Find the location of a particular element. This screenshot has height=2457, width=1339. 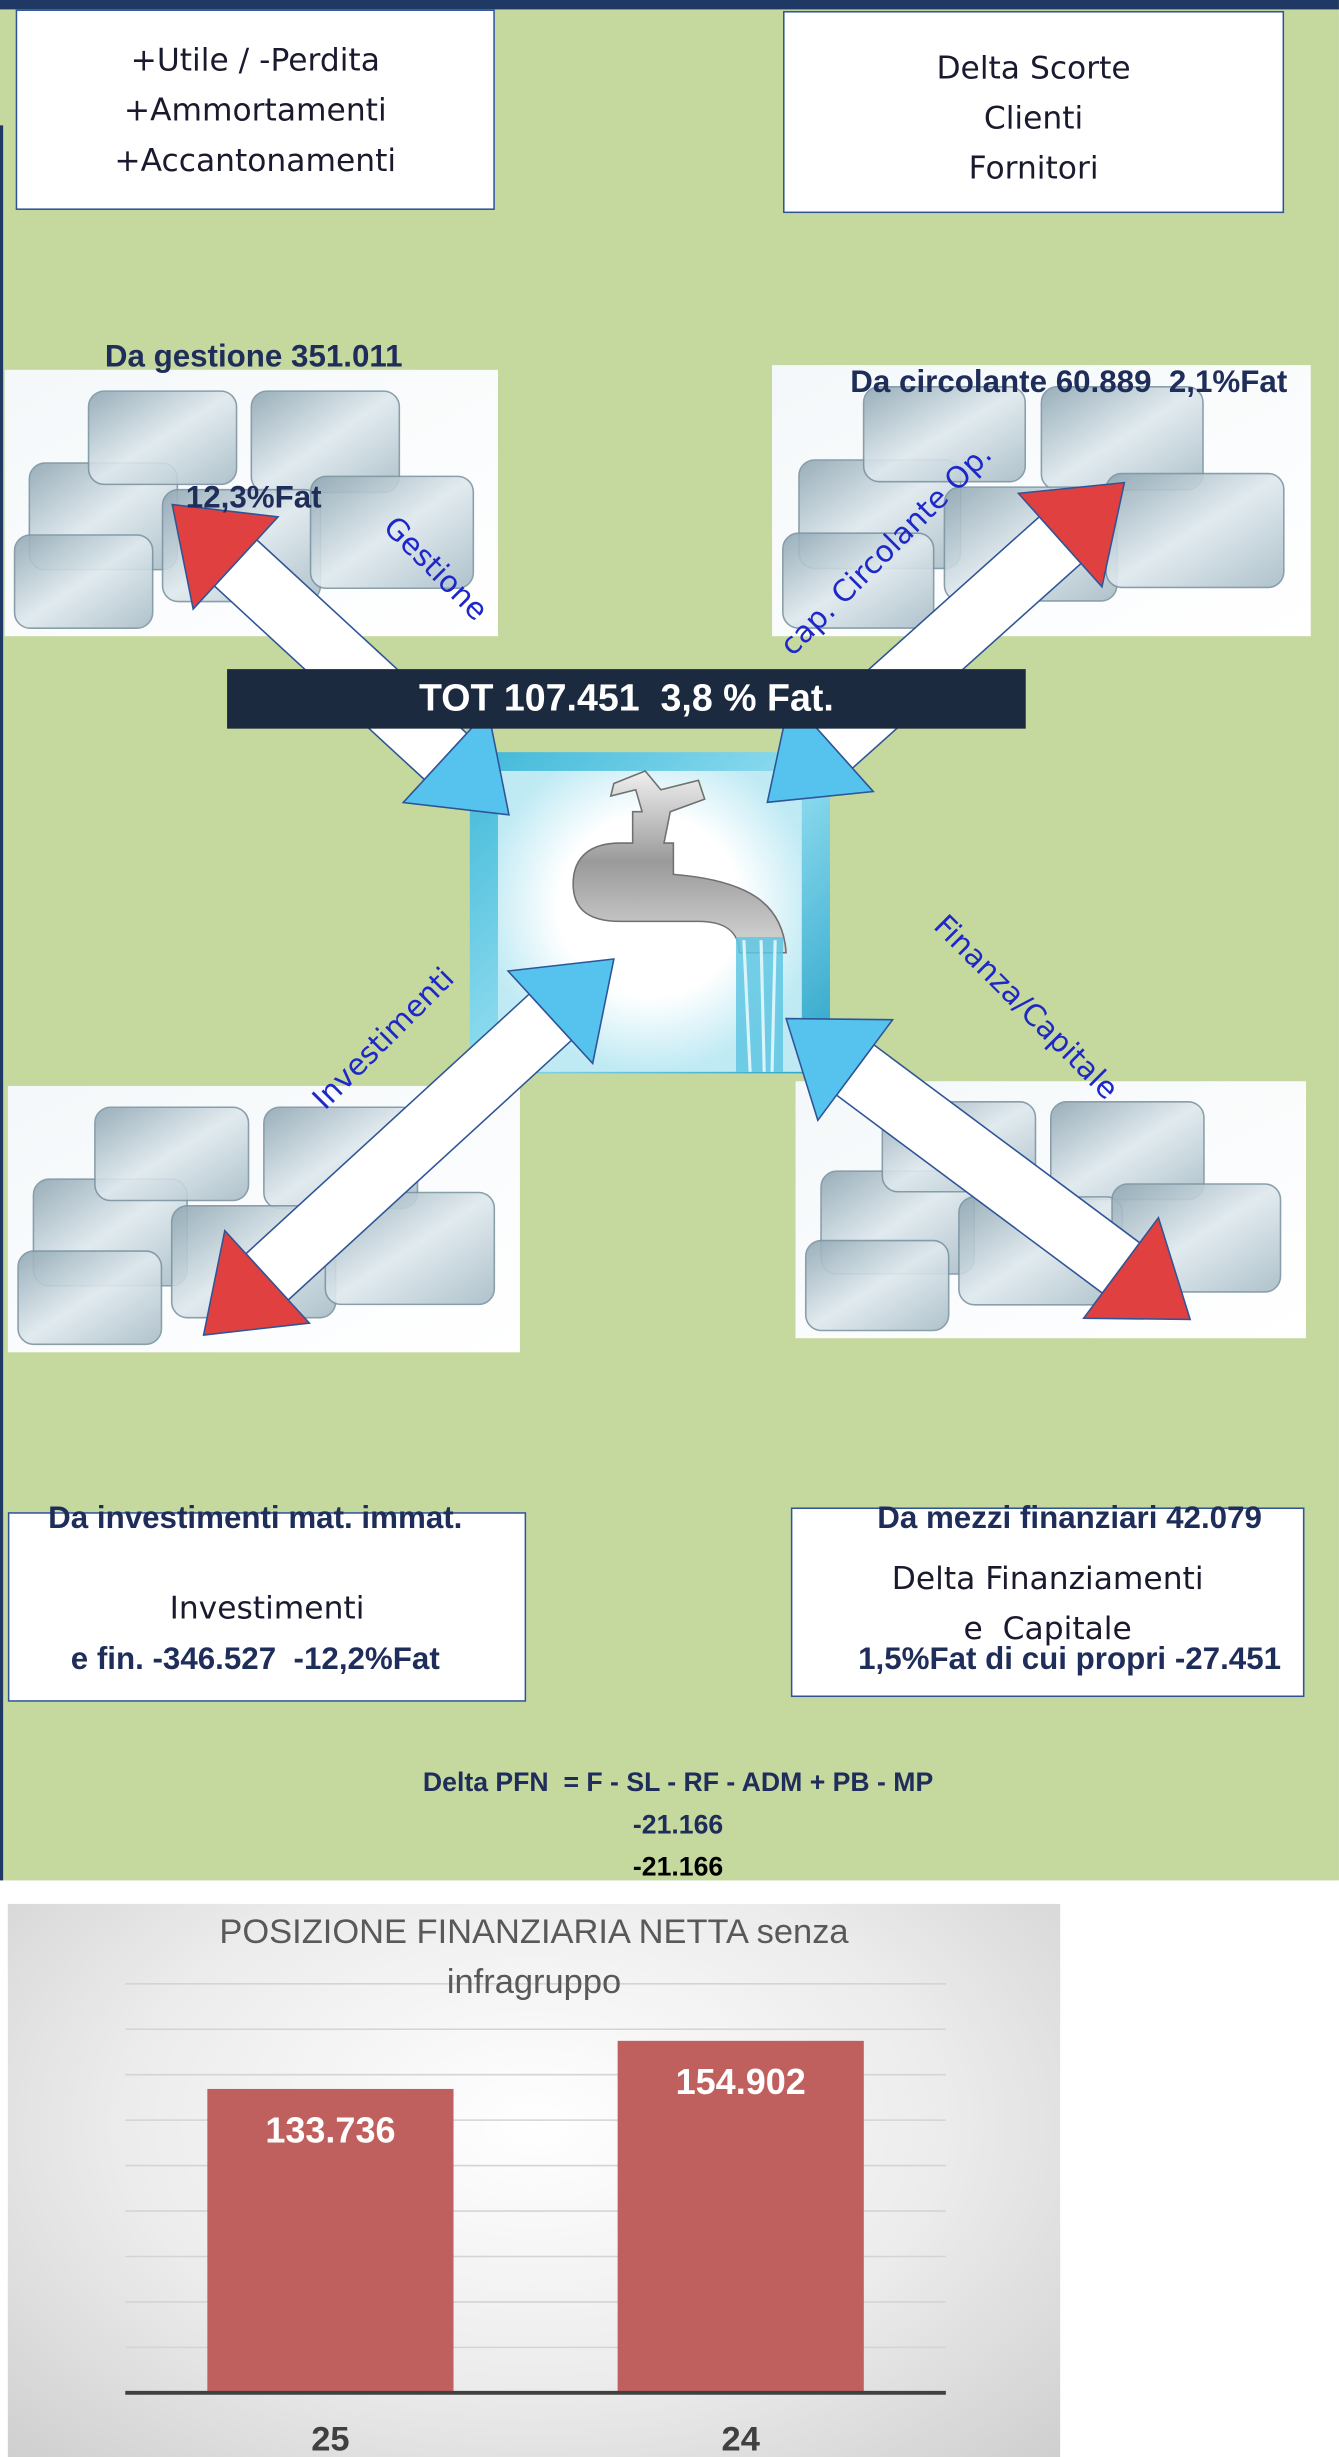

faucet-image is located at coordinates (649, 913).